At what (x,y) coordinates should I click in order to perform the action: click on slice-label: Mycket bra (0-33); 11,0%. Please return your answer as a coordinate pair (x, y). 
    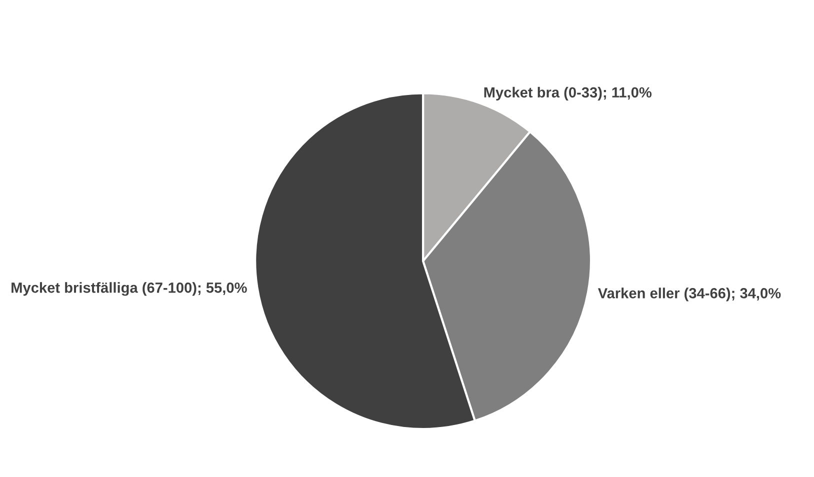
    Looking at the image, I should click on (568, 93).